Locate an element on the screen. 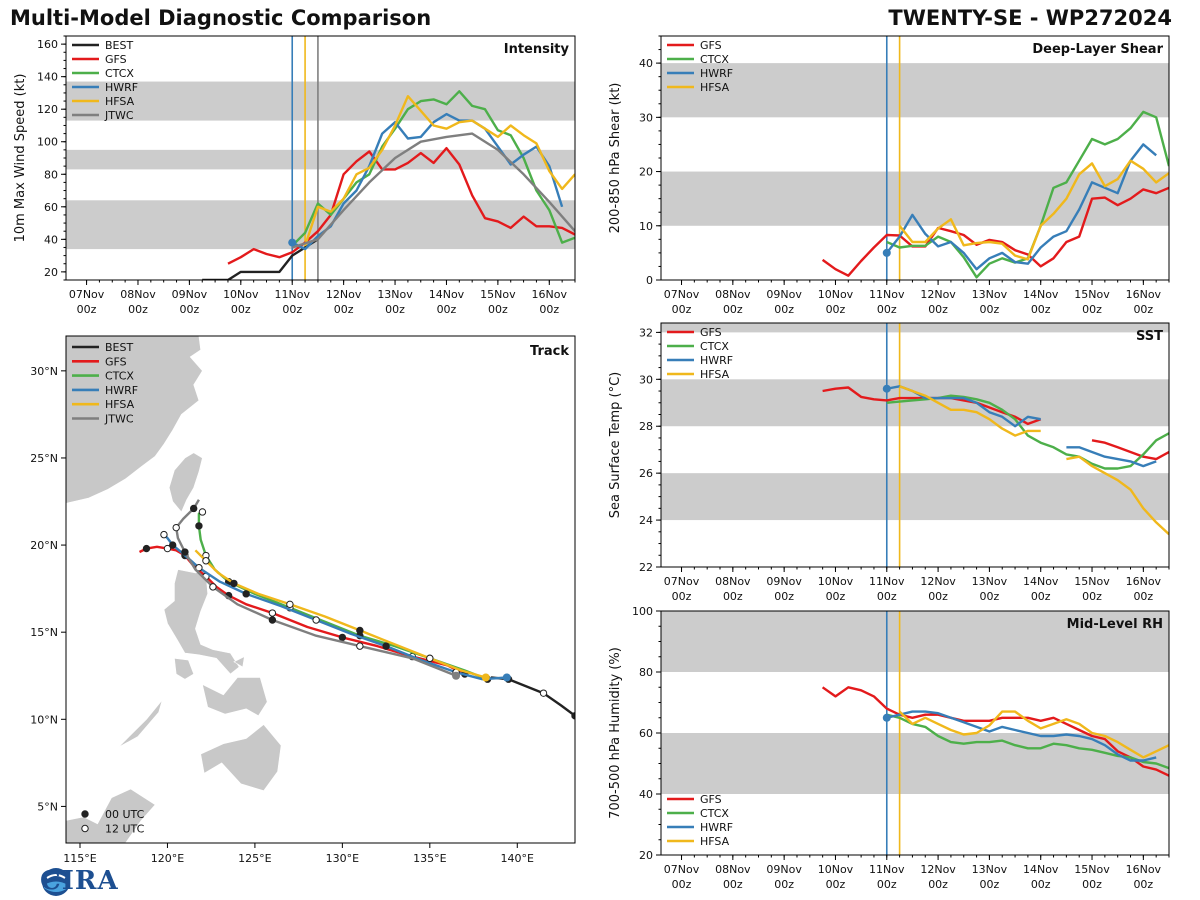 The width and height of the screenshot is (1200, 900). axes-frame is located at coordinates (915, 445).